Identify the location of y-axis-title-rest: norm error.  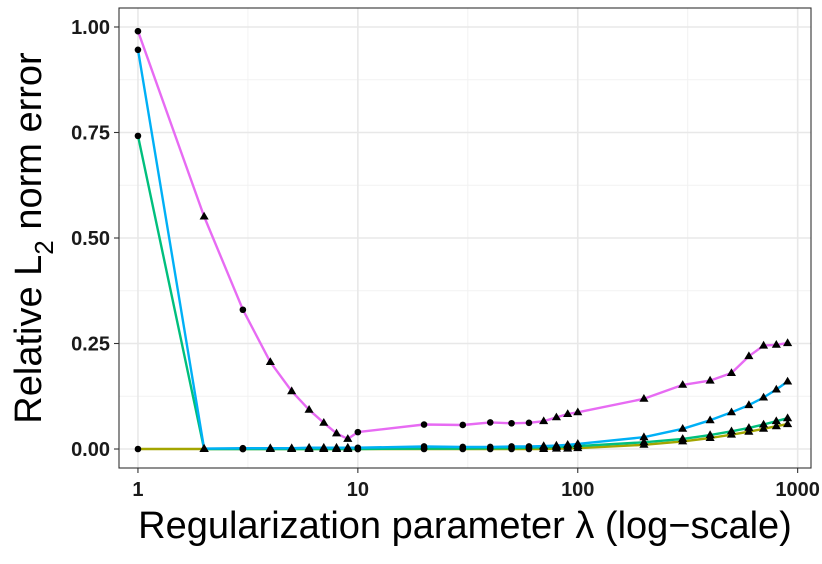
(29, 146).